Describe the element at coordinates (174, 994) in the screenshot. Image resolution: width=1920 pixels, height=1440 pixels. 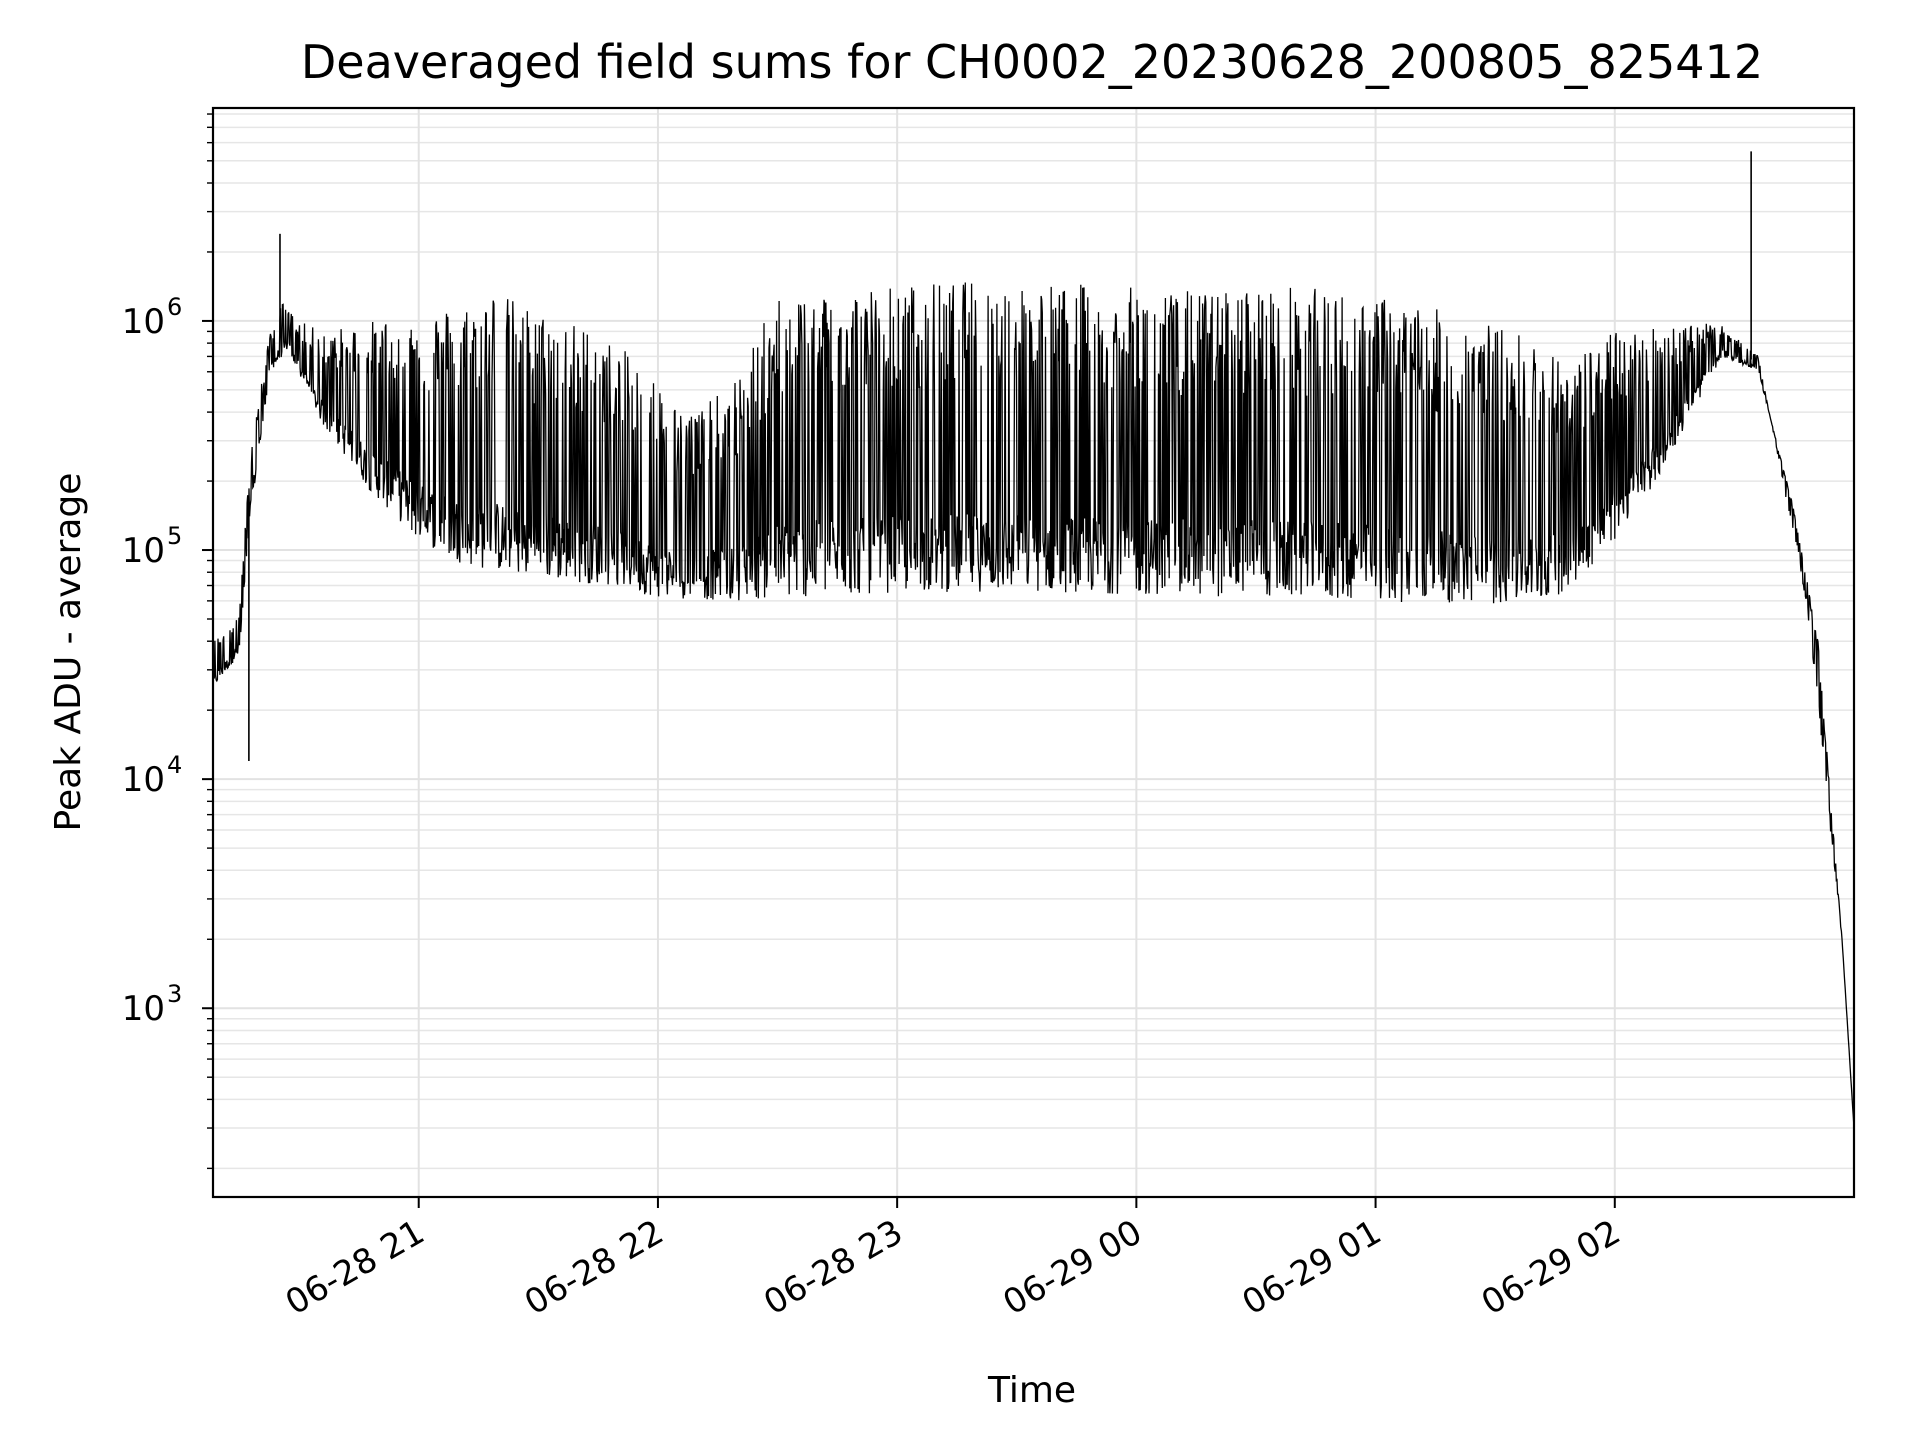
I see `y-tick-exponent: 3` at that location.